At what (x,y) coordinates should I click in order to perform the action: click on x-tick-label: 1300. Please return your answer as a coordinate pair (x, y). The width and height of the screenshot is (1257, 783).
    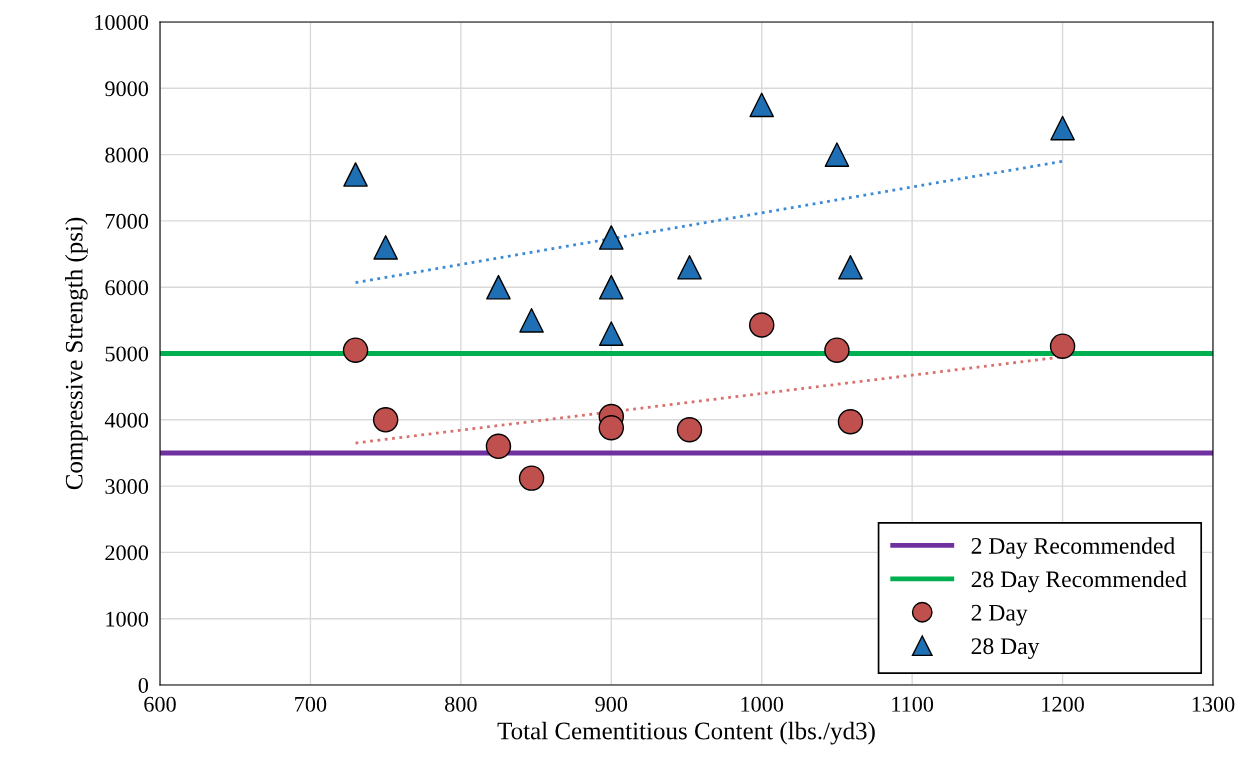
    Looking at the image, I should click on (1213, 704).